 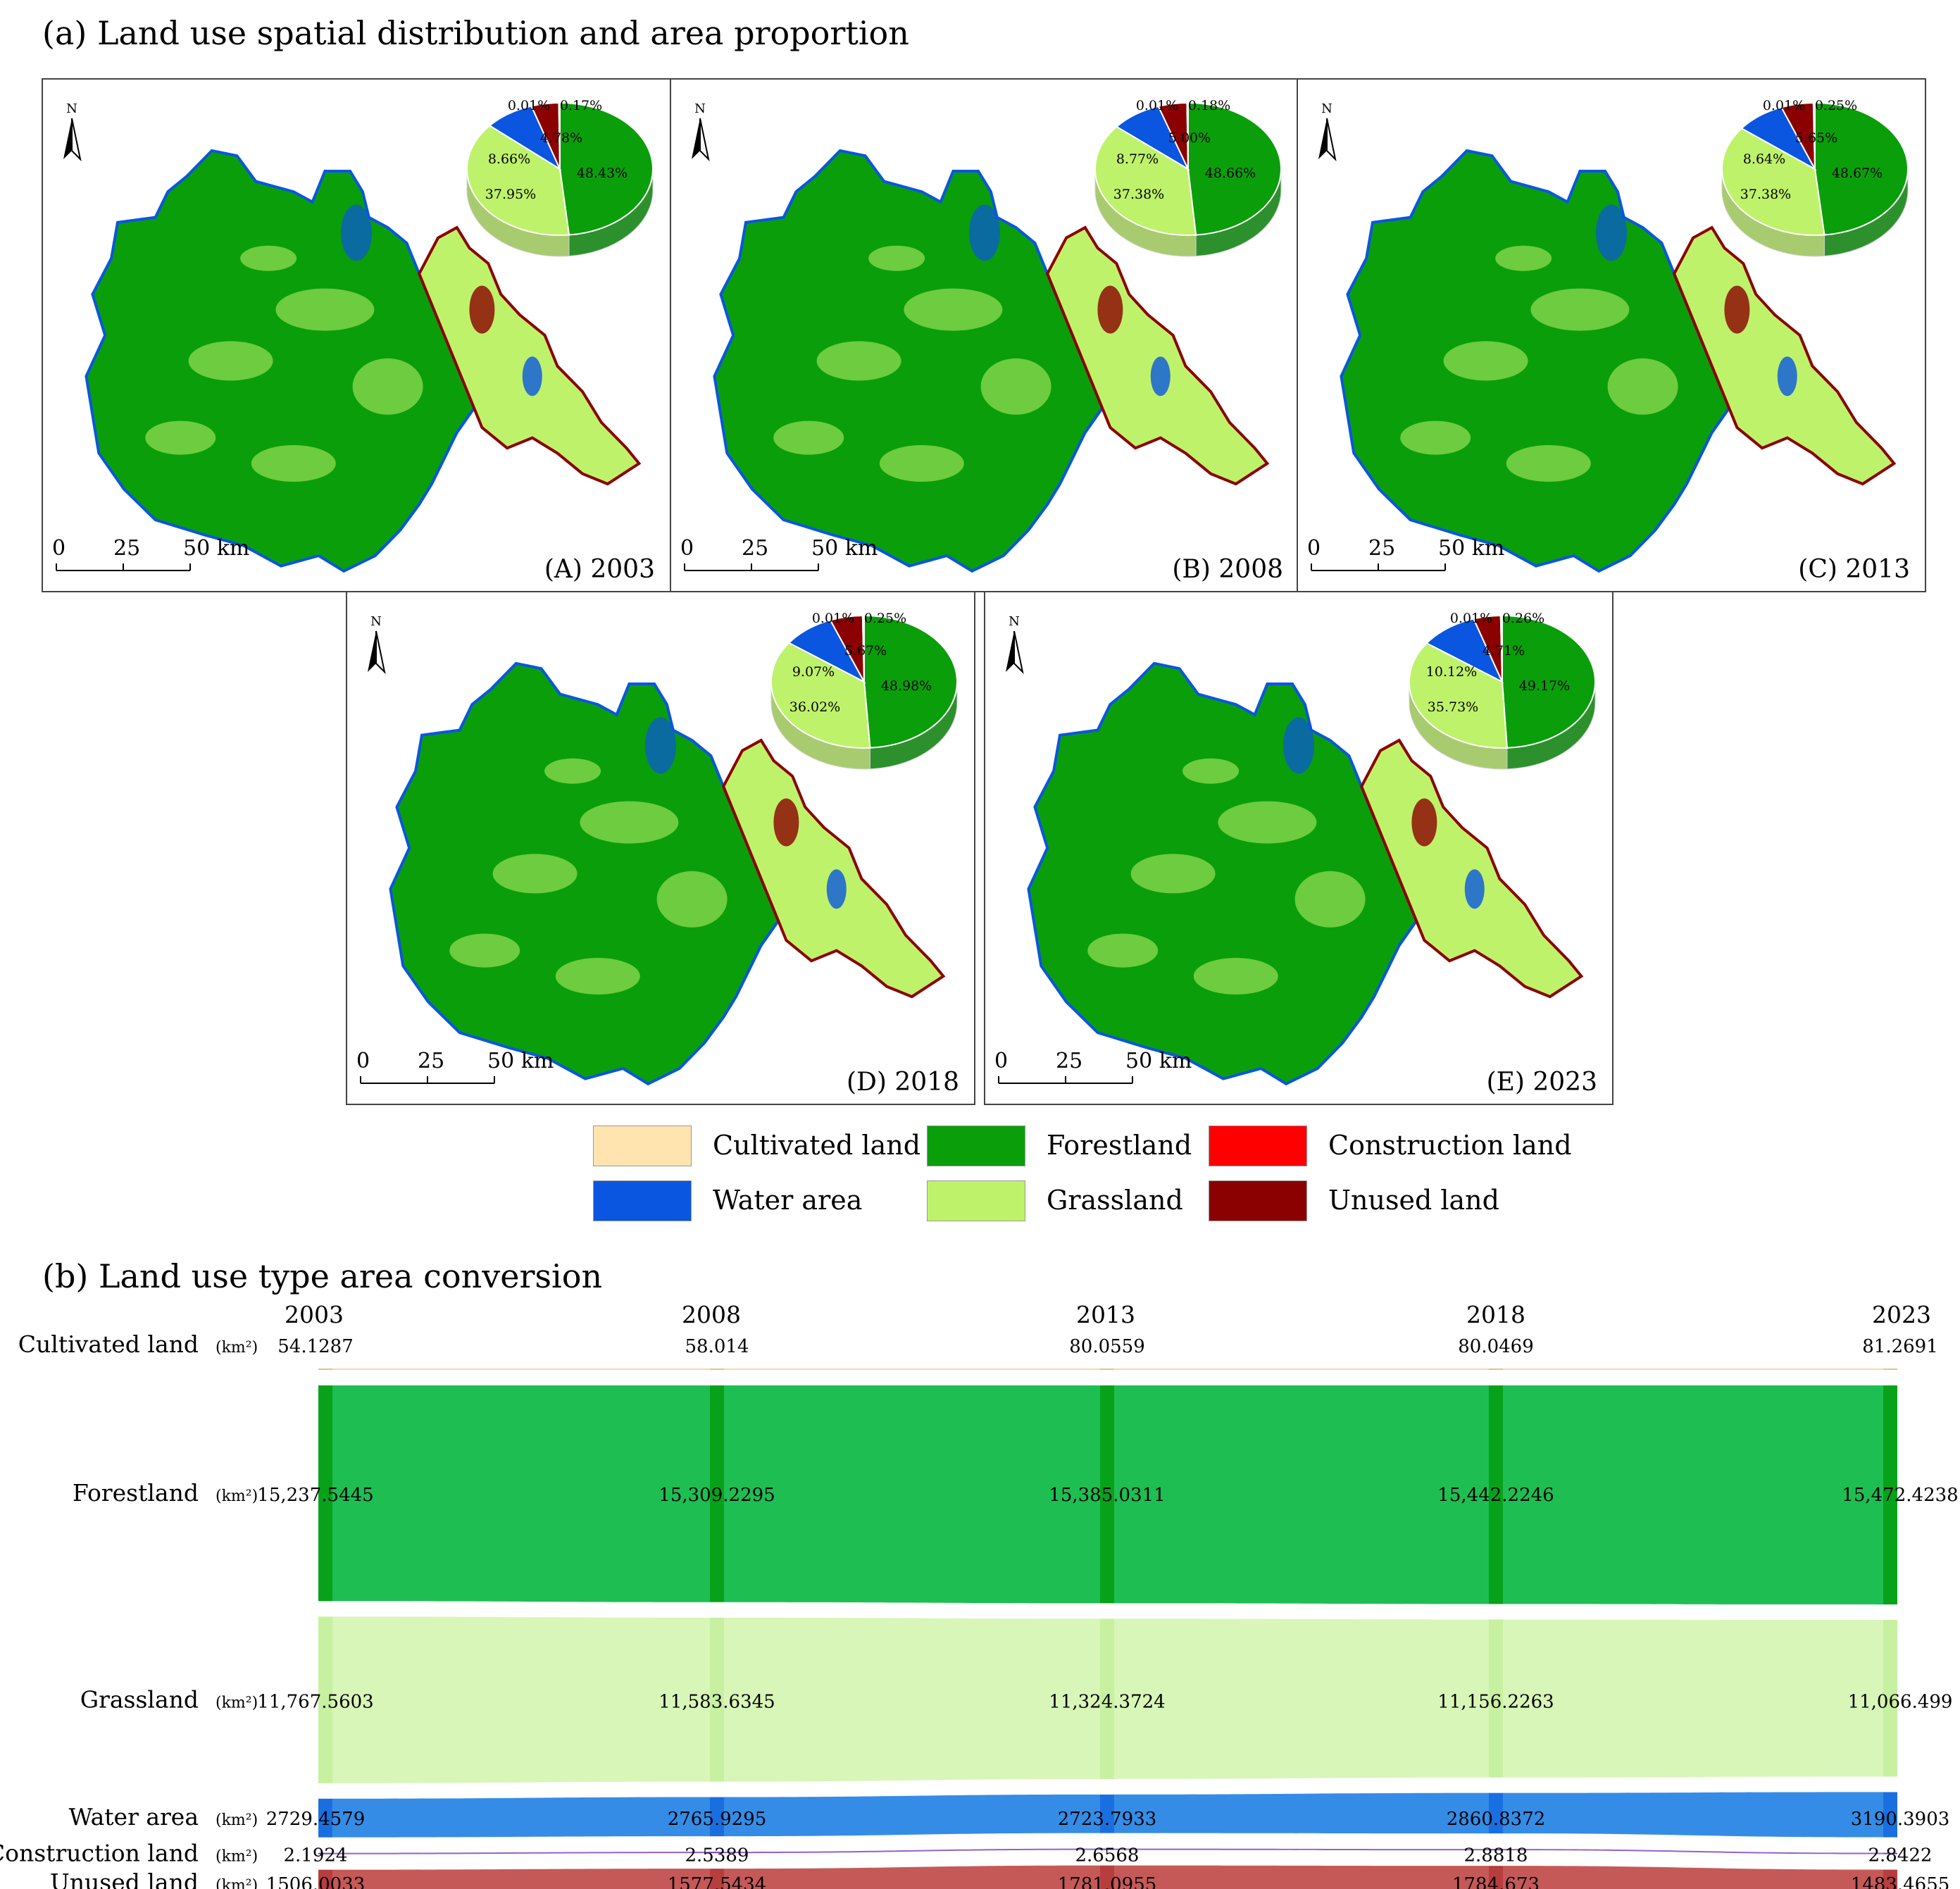 I want to click on year-label: 2003, so click(x=314, y=1314).